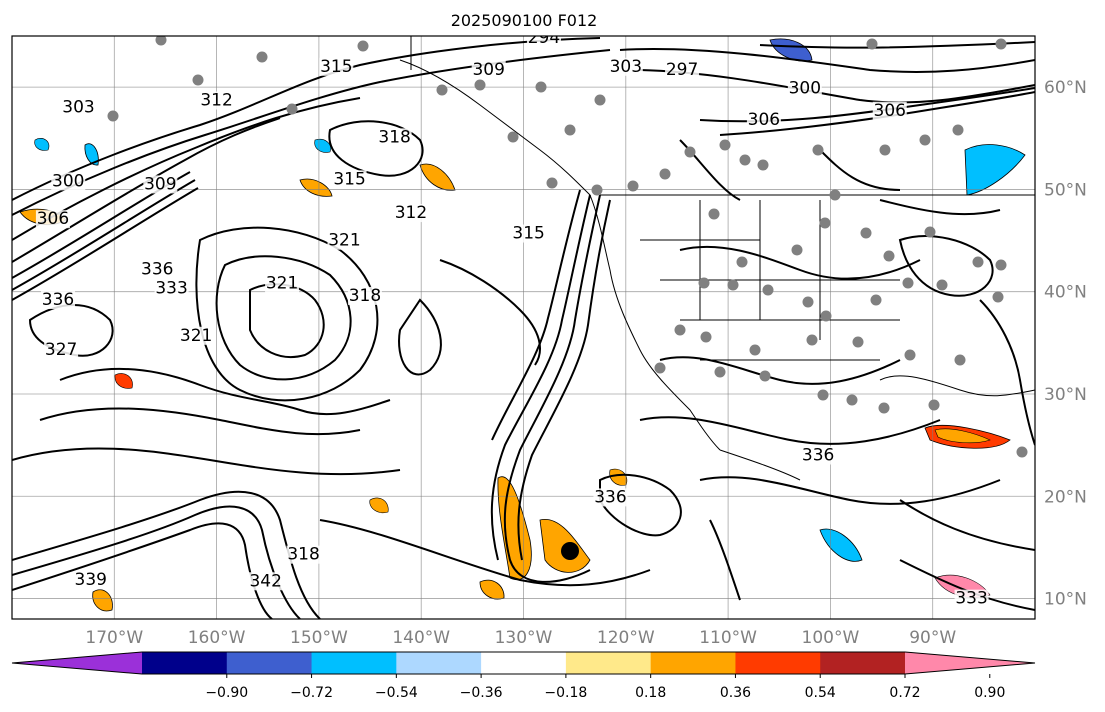 The width and height of the screenshot is (1105, 712). What do you see at coordinates (68, 181) in the screenshot?
I see `contour-label: 300` at bounding box center [68, 181].